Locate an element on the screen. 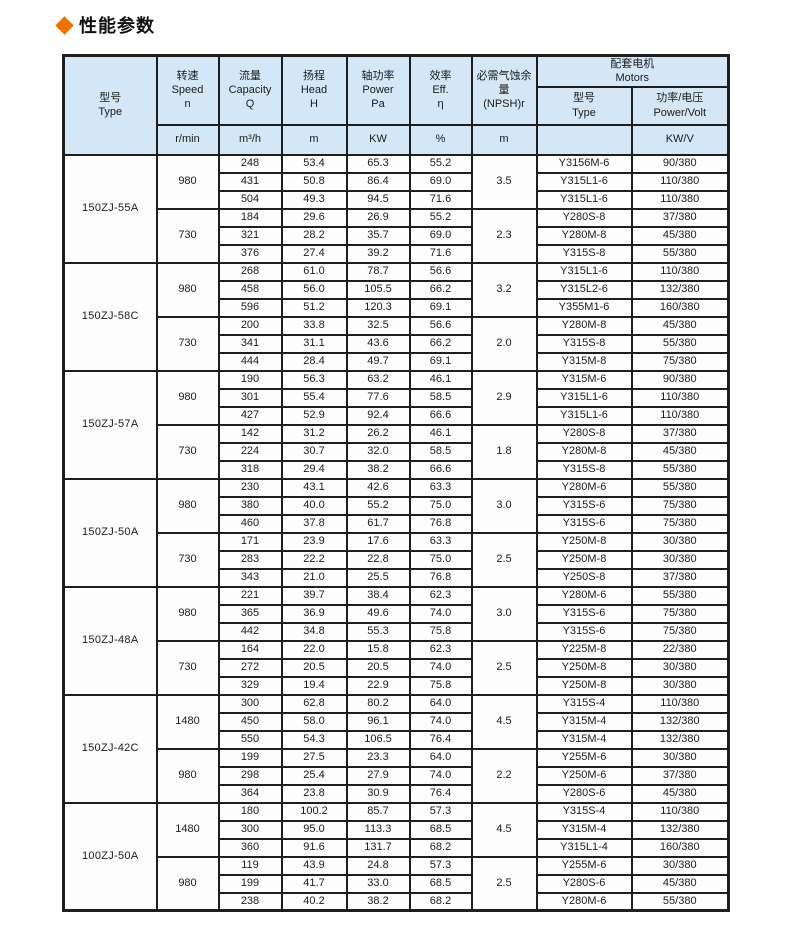 This screenshot has width=800, height=937. motor-pv-cell: 45/380 is located at coordinates (680, 451).